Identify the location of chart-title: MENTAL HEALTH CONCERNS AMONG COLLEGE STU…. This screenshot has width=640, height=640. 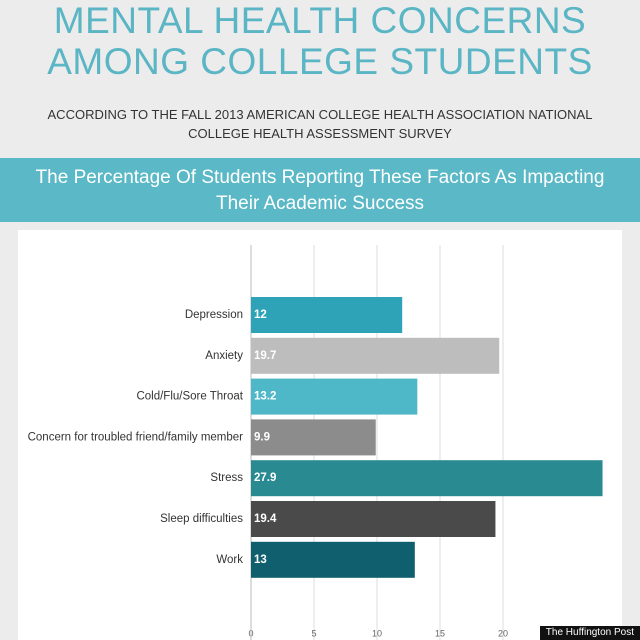
(320, 41).